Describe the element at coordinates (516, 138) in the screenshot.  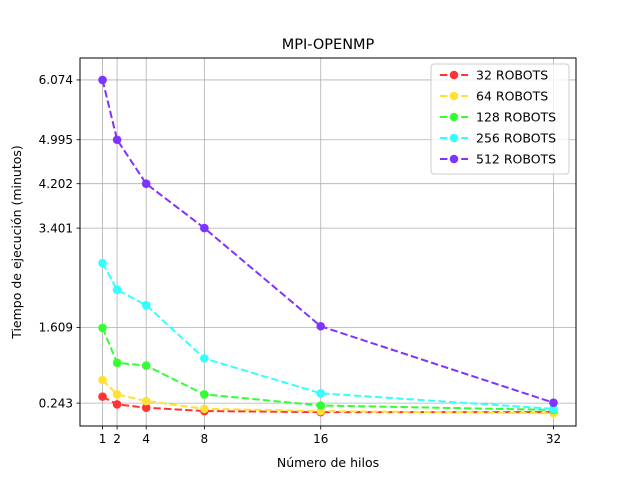
I see `legend-label: 256 ROBOTS` at that location.